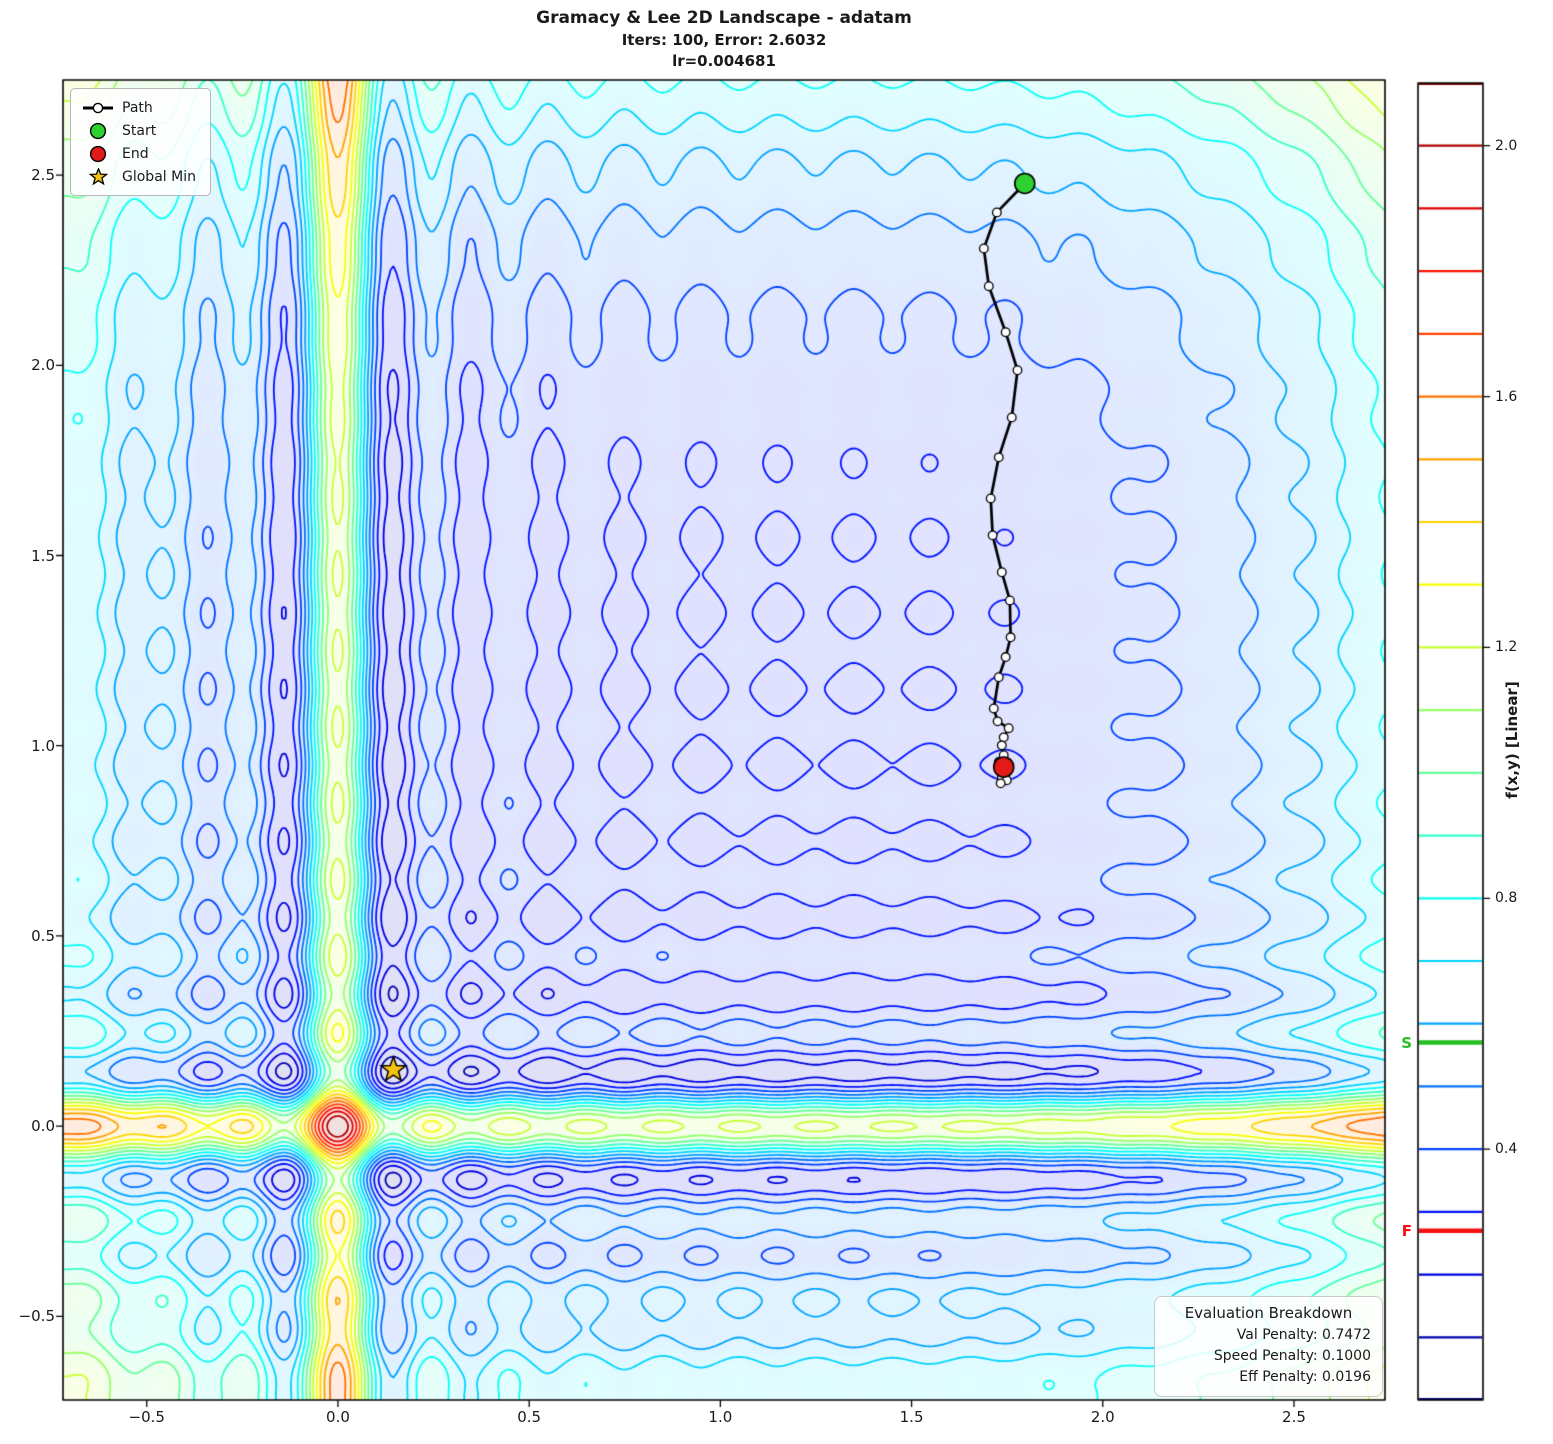  I want to click on x-tick-label: 0.5, so click(529, 1417).